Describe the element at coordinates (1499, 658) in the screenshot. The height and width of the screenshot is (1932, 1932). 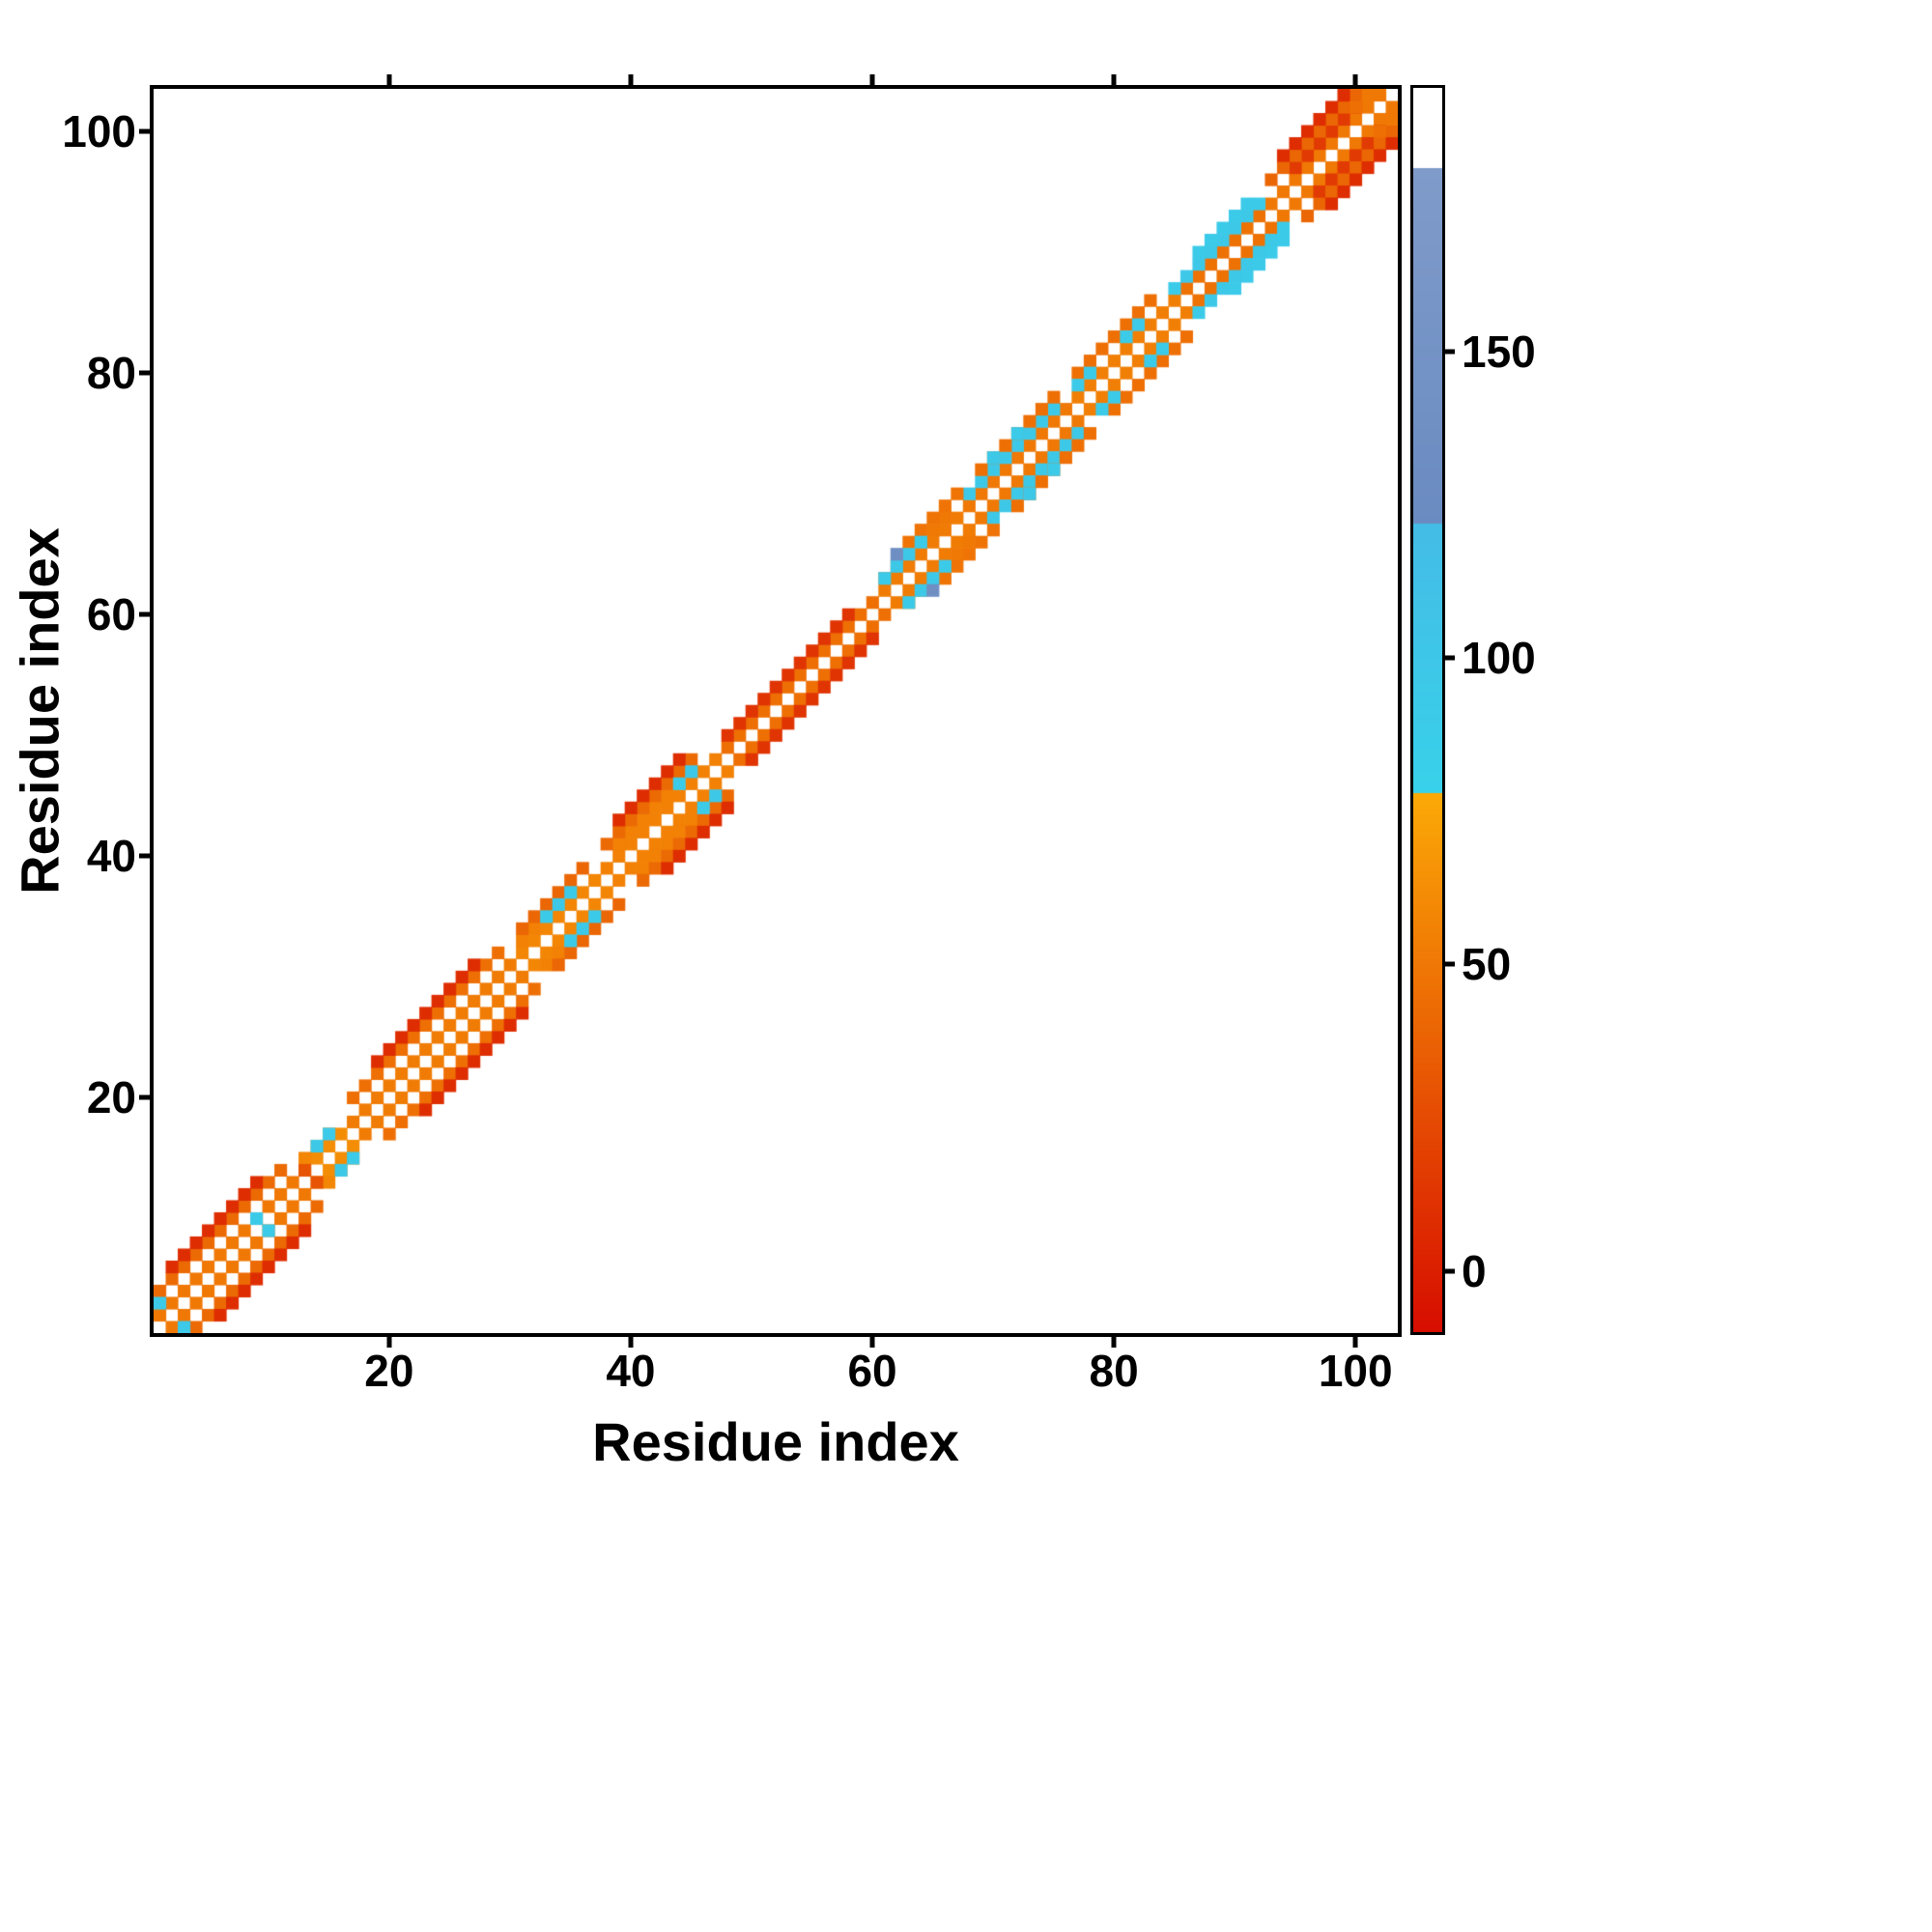
I see `colorbar-tick-label: 100` at that location.